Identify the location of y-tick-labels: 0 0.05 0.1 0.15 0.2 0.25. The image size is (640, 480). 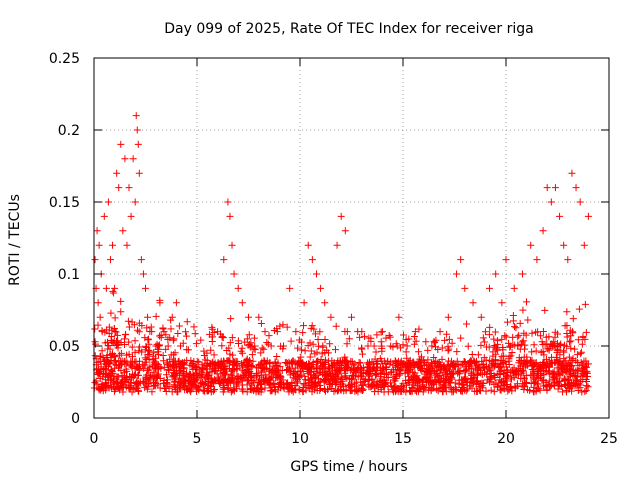
(64, 239).